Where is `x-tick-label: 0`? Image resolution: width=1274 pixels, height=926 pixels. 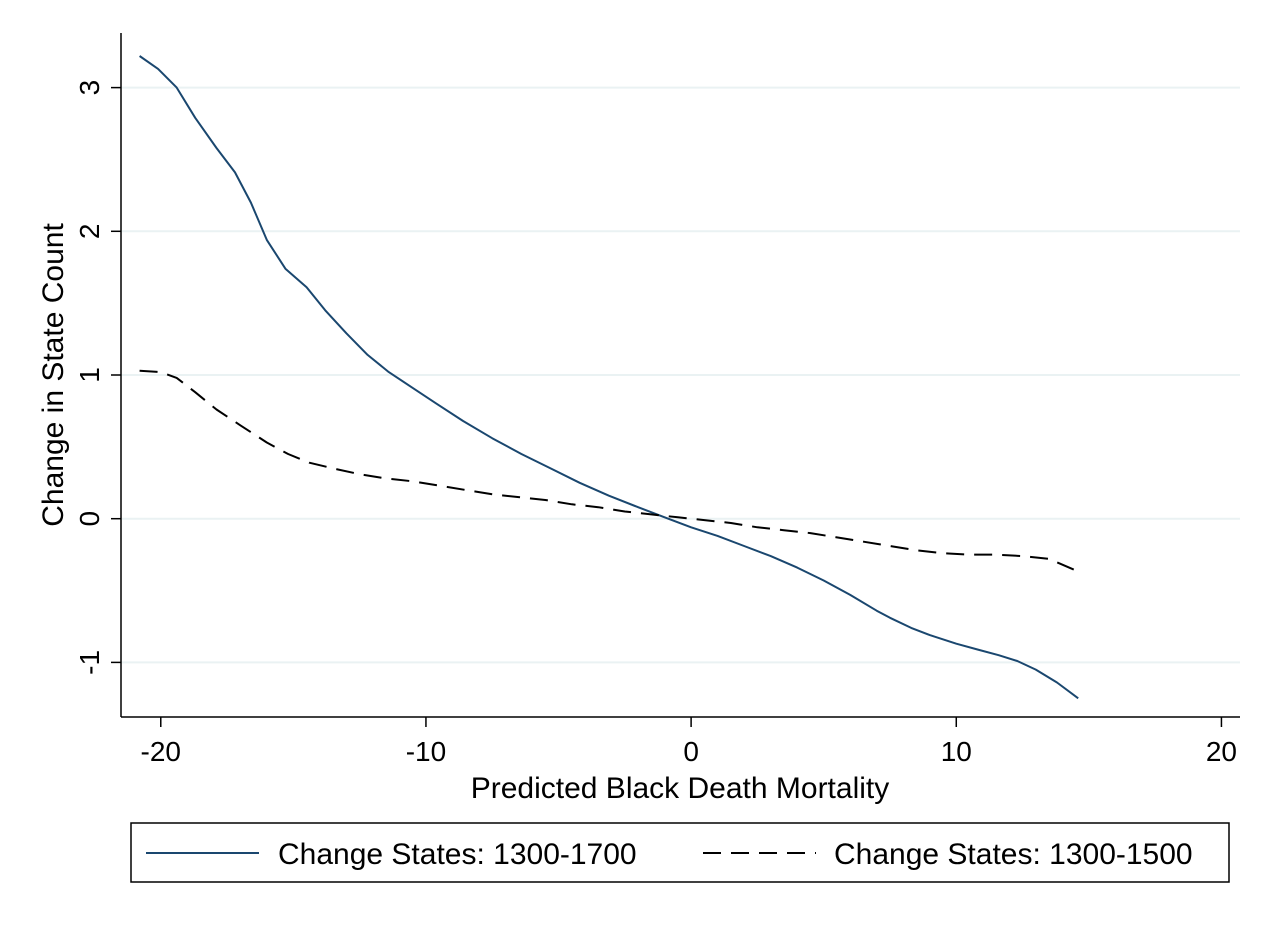
x-tick-label: 0 is located at coordinates (691, 751).